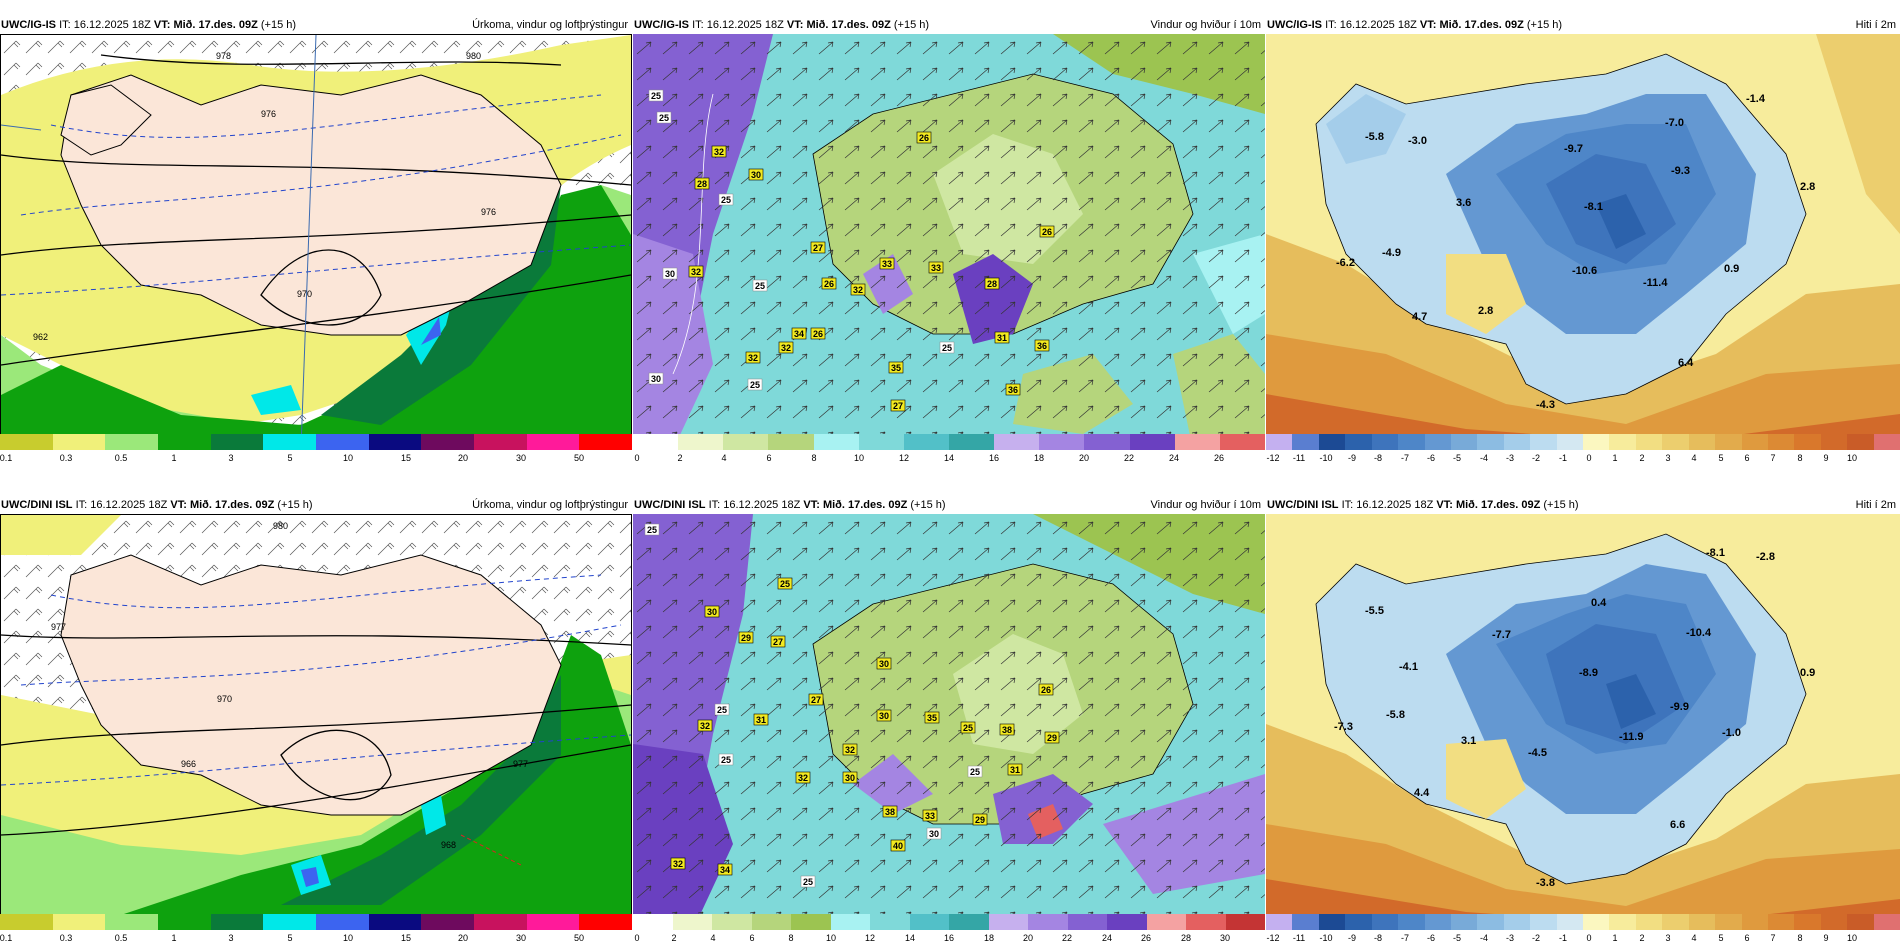 The width and height of the screenshot is (1900, 950). Describe the element at coordinates (795, 25) in the screenshot. I see `vt-label: VT:` at that location.